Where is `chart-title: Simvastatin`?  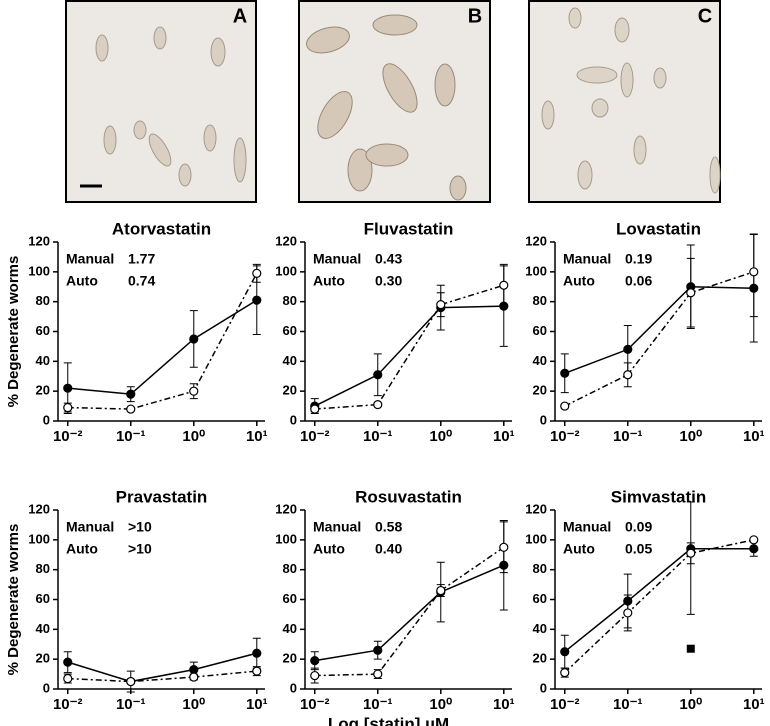 chart-title: Simvastatin is located at coordinates (658, 496).